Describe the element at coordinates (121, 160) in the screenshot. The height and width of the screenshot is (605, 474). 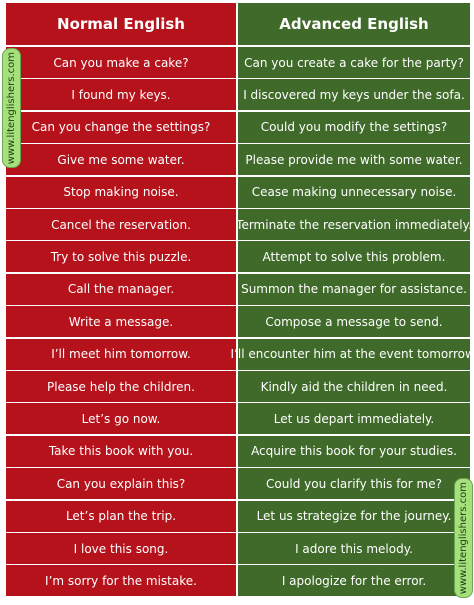
I see `table-cell: Give me some water.` at that location.